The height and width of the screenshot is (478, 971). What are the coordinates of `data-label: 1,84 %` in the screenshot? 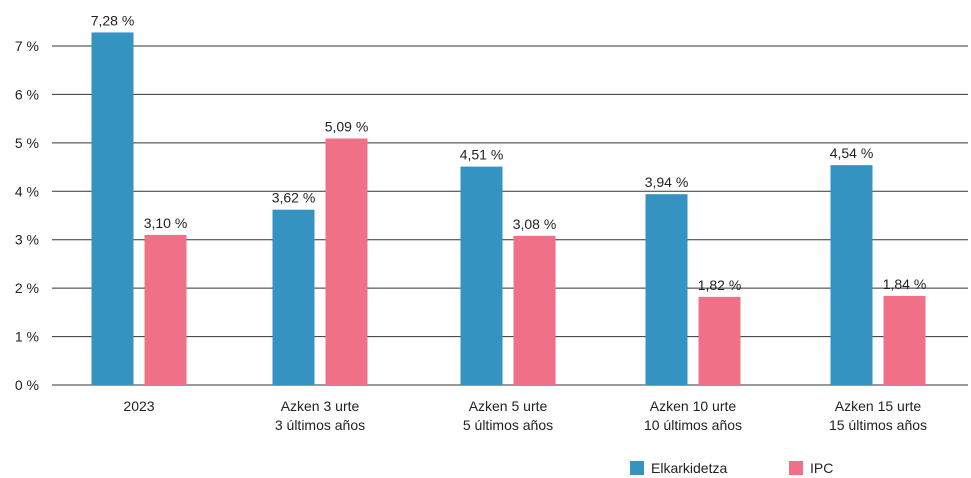 It's located at (905, 284).